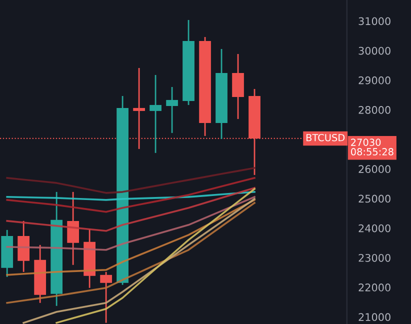 Image resolution: width=411 pixels, height=324 pixels. Describe the element at coordinates (374, 288) in the screenshot. I see `y-tick-label: 22000` at that location.